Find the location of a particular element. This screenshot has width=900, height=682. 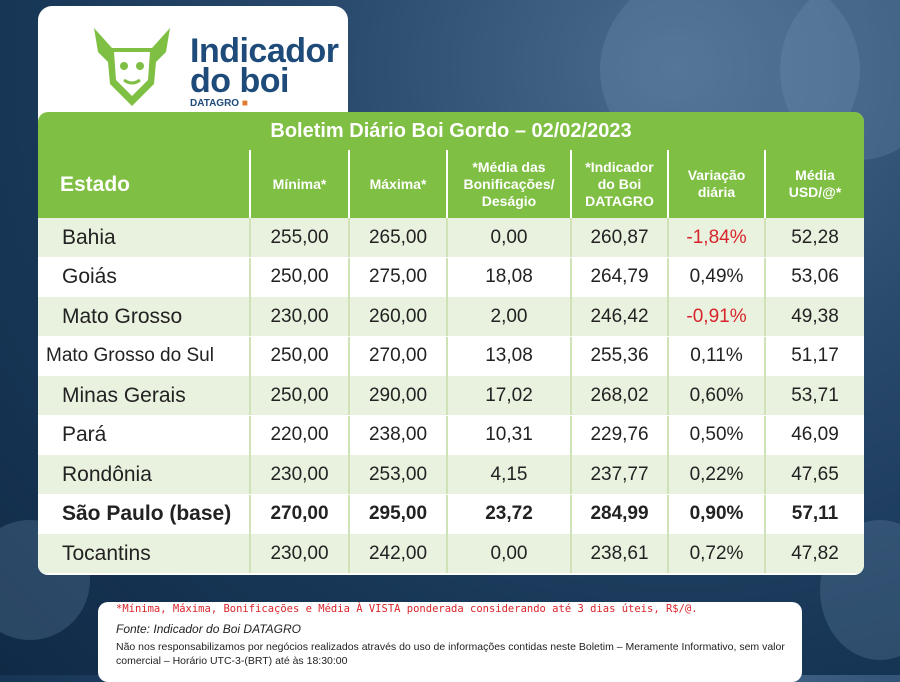

cell-indicador: 260,87 is located at coordinates (618, 237).